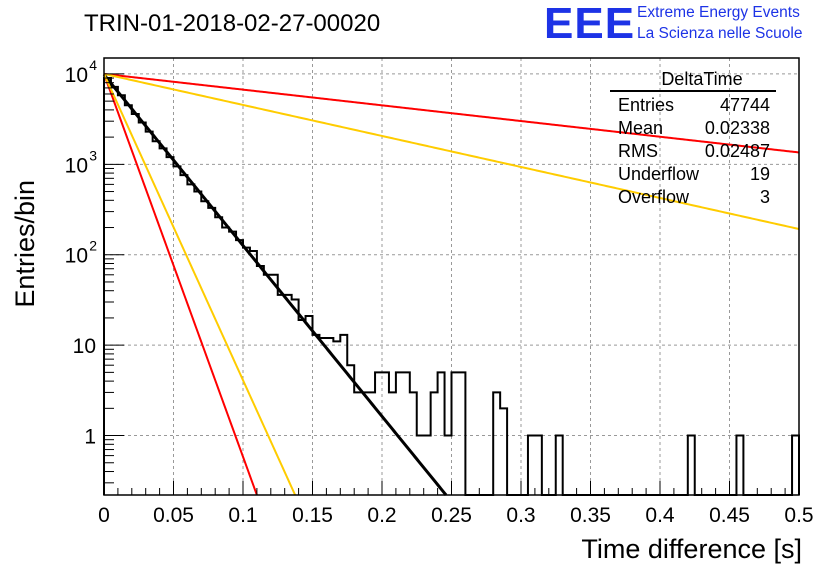 The height and width of the screenshot is (572, 836). What do you see at coordinates (638, 151) in the screenshot?
I see `stats-label: RMS` at bounding box center [638, 151].